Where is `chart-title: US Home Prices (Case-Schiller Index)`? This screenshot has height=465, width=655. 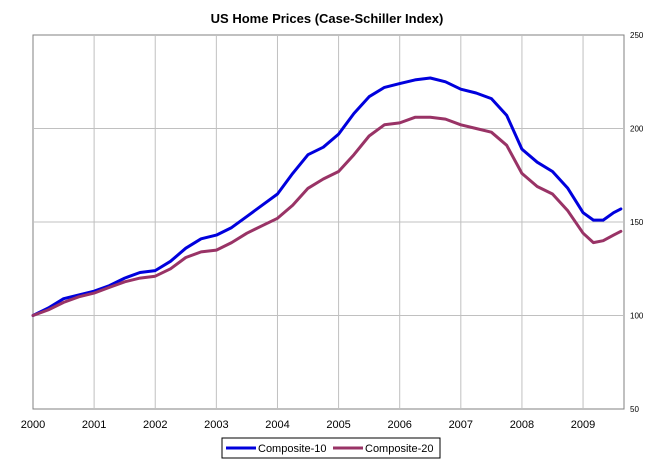
chart-title: US Home Prices (Case-Schiller Index) is located at coordinates (327, 18).